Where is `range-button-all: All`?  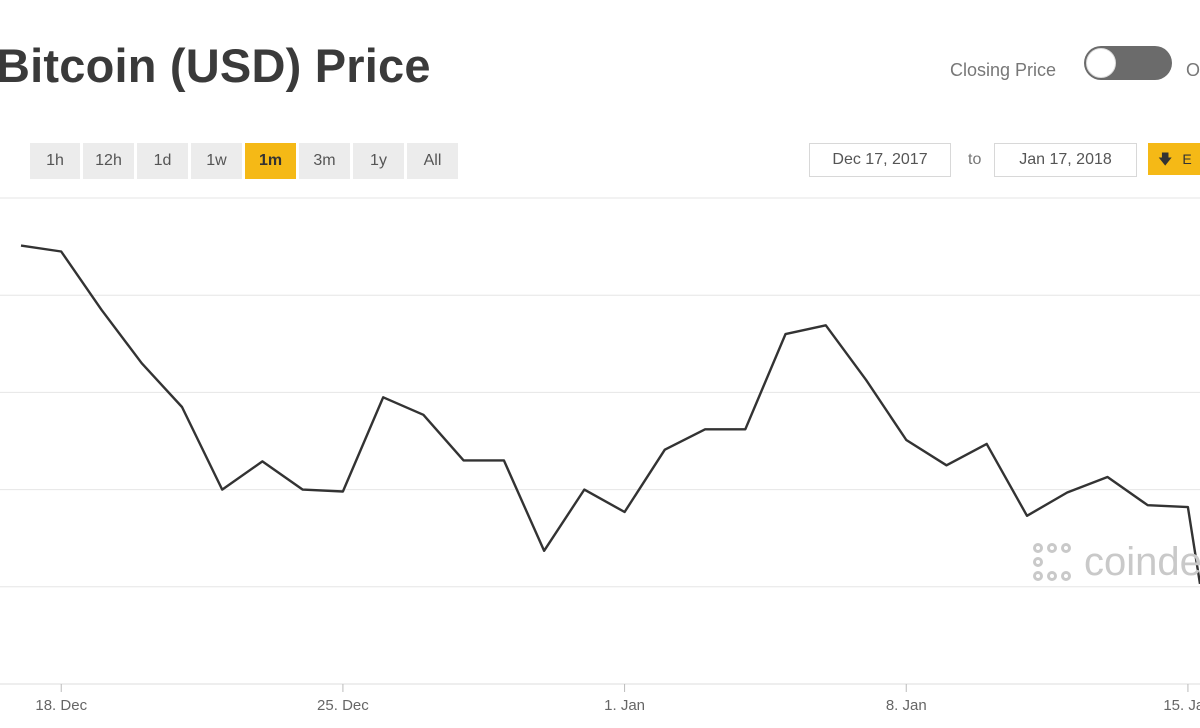 range-button-all: All is located at coordinates (432, 161).